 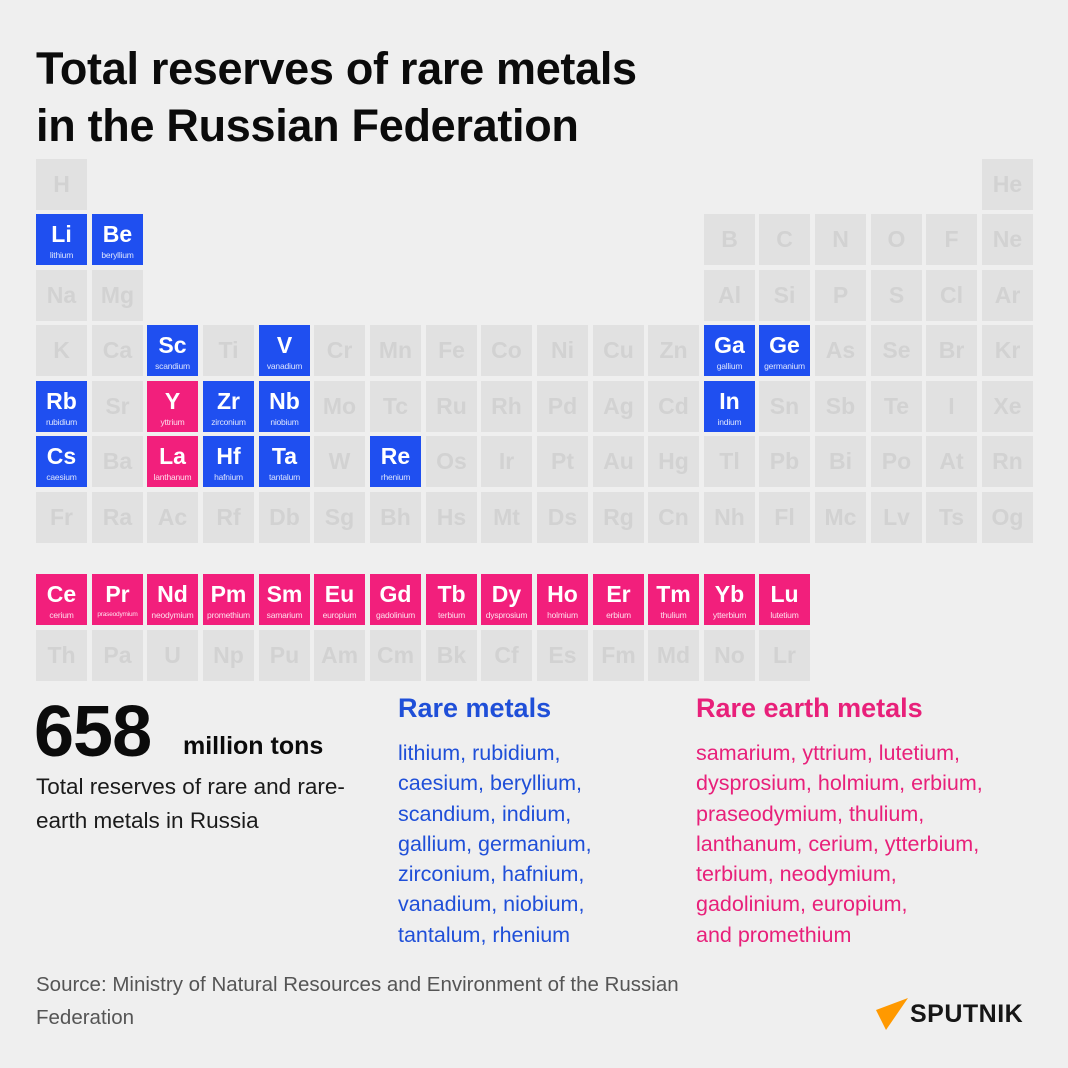 What do you see at coordinates (1007, 517) in the screenshot?
I see `element-cell-og: Og` at bounding box center [1007, 517].